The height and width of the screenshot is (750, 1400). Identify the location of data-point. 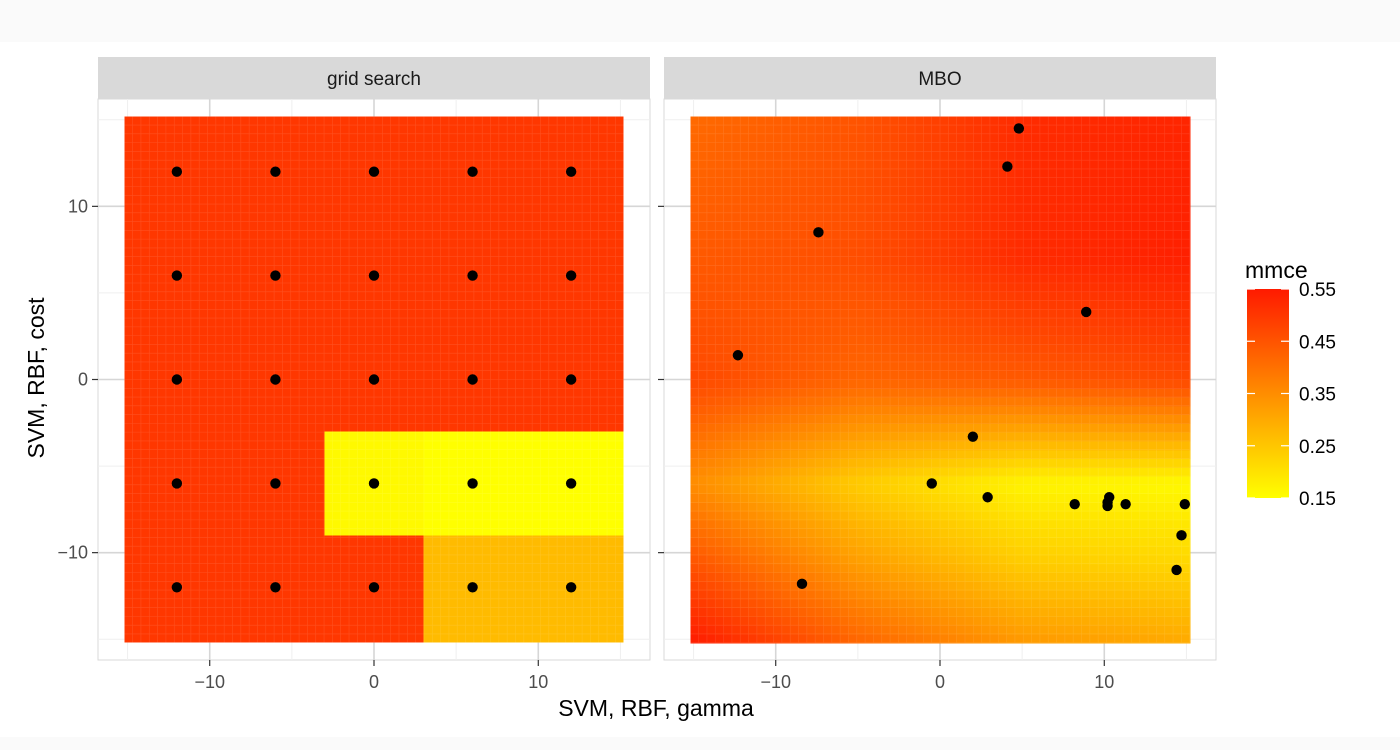
(571, 587).